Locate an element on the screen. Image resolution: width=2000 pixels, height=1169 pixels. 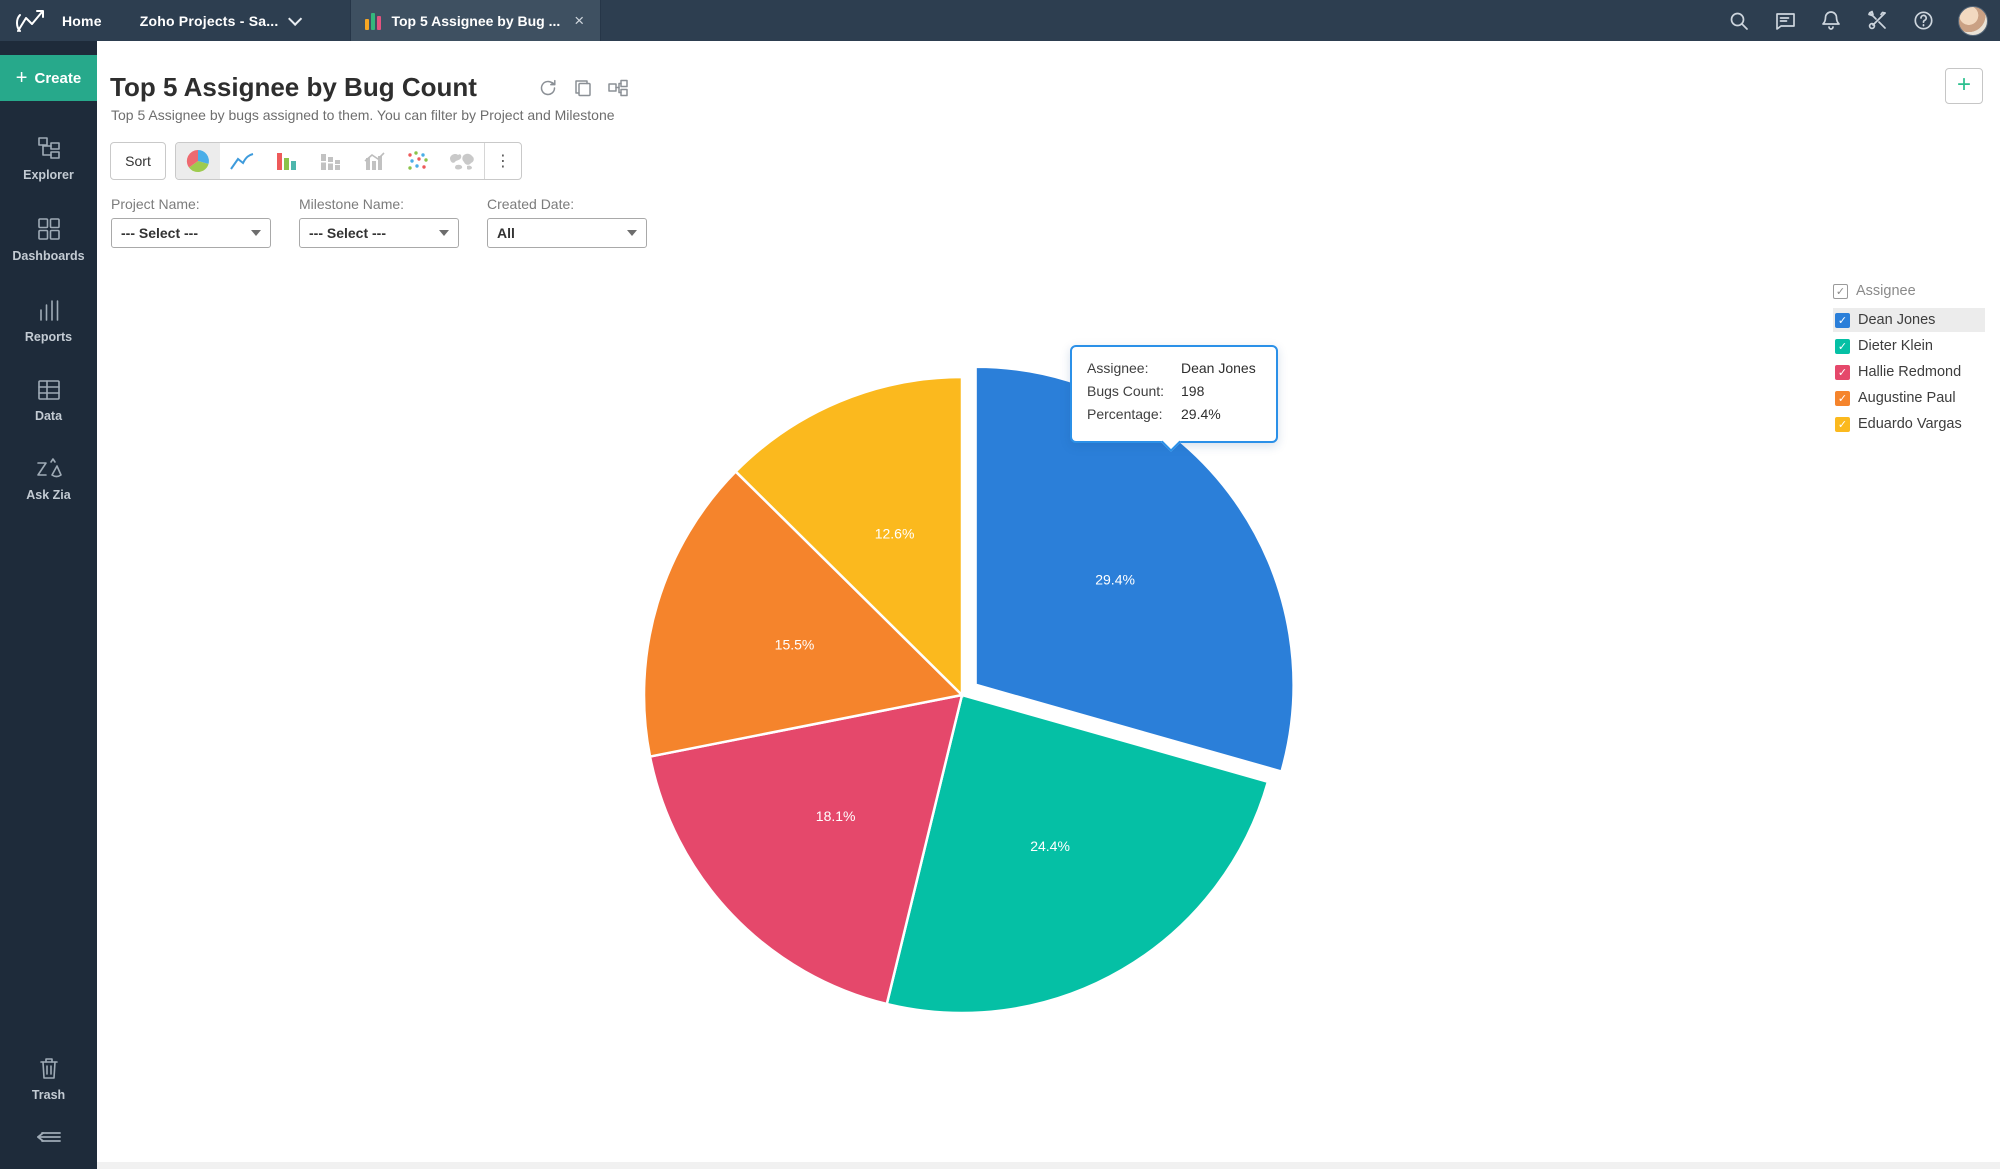
sidebar-item-label: Data is located at coordinates (48, 416).